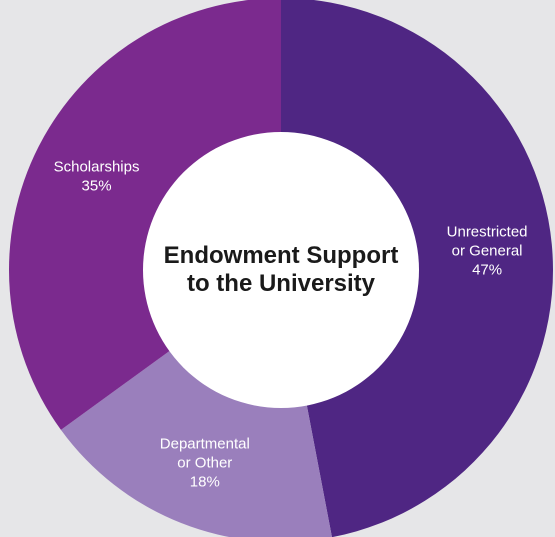  What do you see at coordinates (205, 462) in the screenshot?
I see `slice-label-departmental-or-other: Departmental or Other 18%` at bounding box center [205, 462].